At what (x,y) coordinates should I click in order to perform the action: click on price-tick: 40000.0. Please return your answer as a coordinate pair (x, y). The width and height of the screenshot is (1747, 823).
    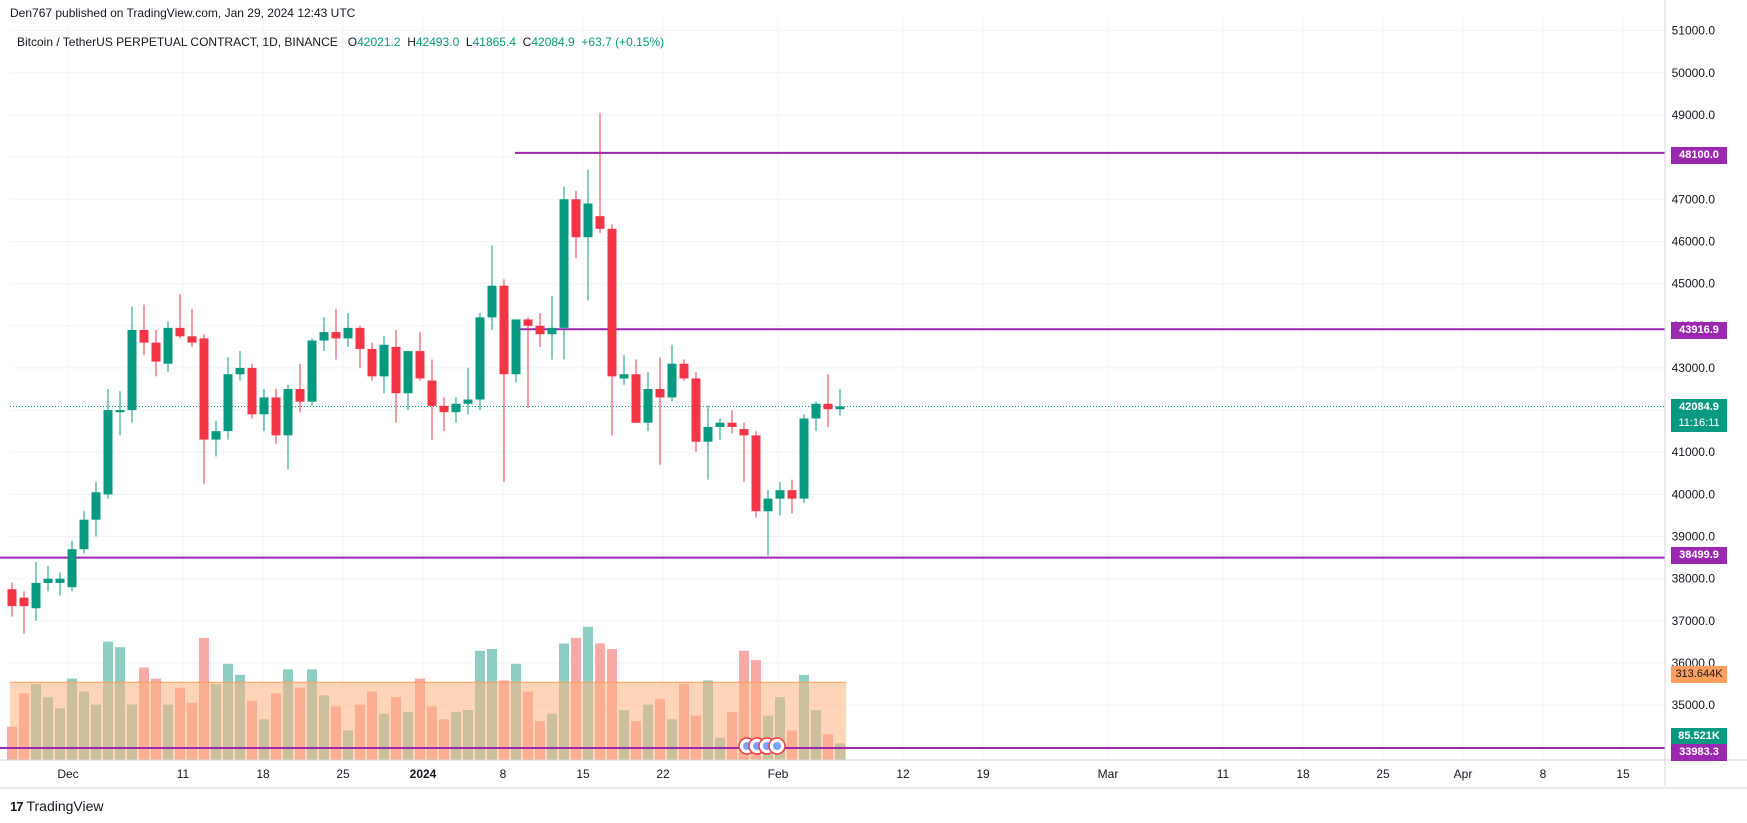
    Looking at the image, I should click on (1694, 494).